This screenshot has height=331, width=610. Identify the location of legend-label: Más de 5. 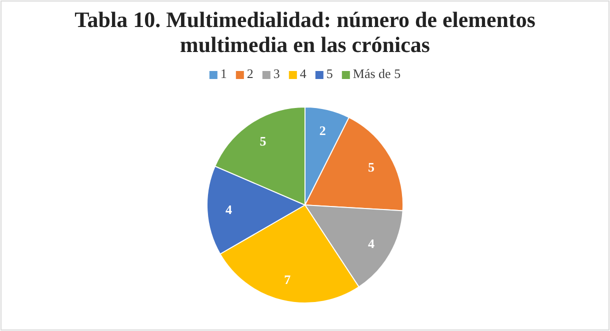
(376, 73).